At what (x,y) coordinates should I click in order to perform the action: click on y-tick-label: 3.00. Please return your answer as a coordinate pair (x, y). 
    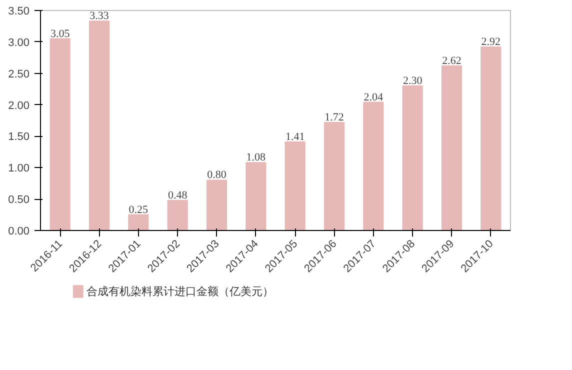
    Looking at the image, I should click on (19, 42).